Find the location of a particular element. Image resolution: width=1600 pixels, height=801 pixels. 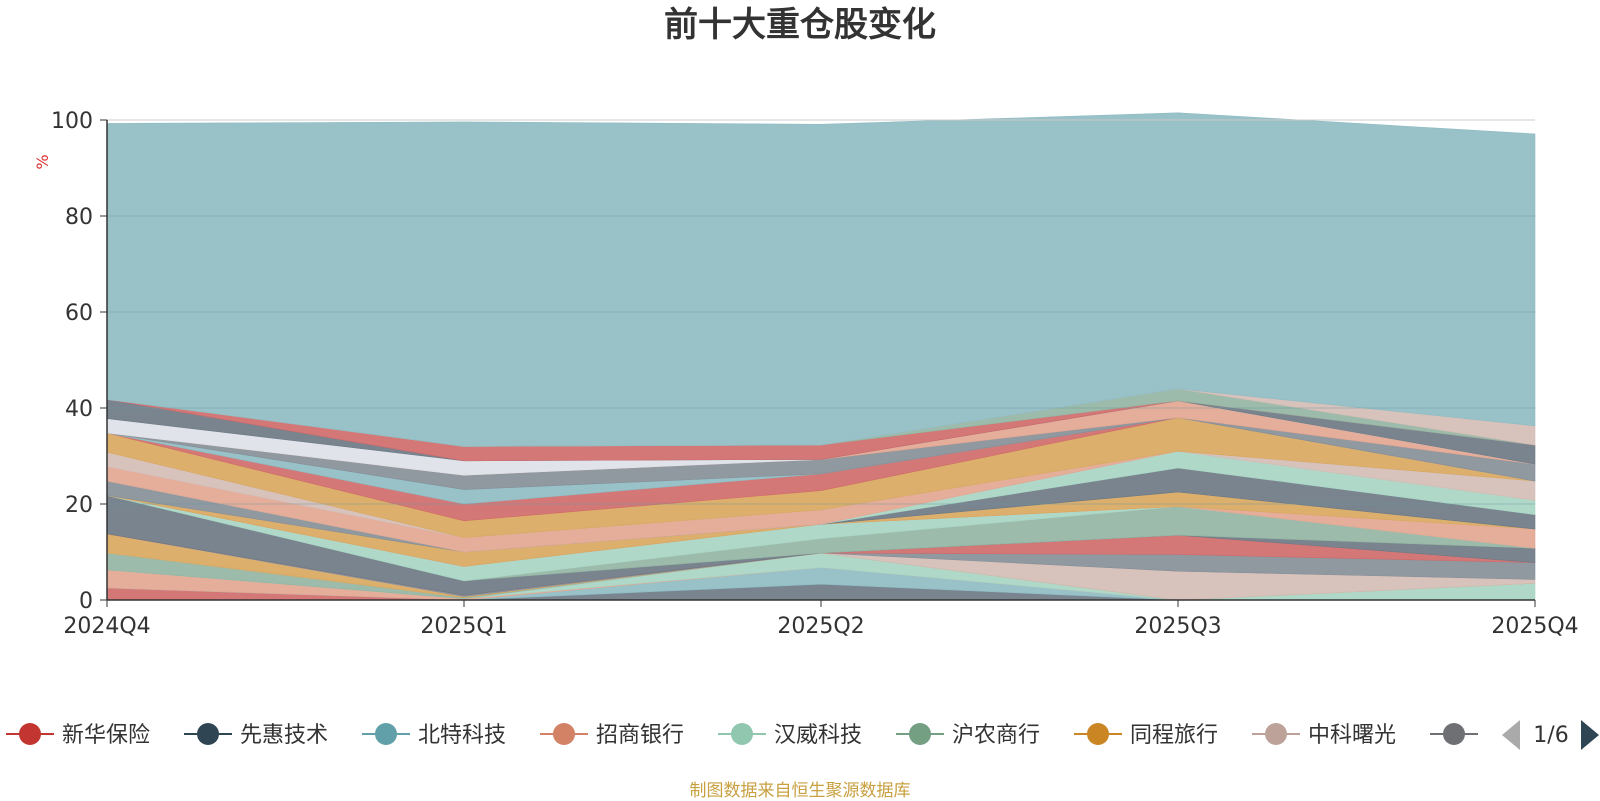

legend-item-5: 沪农商行 is located at coordinates (968, 735).